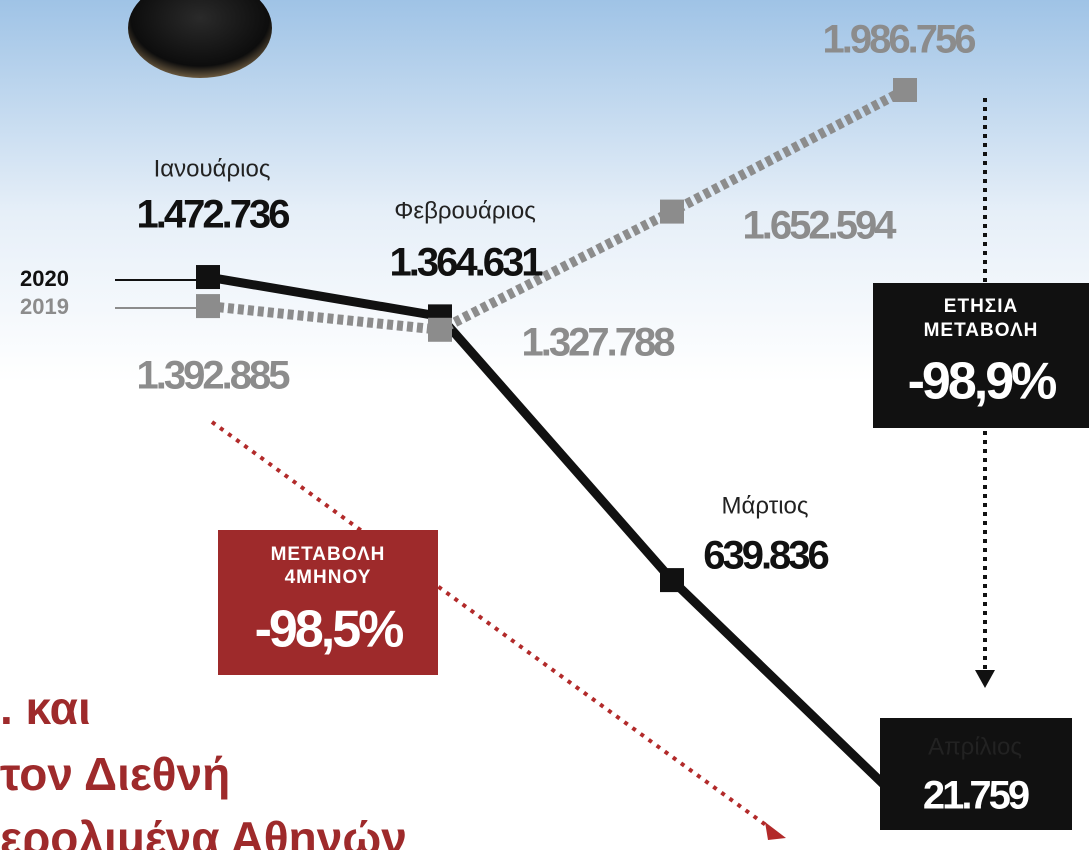  What do you see at coordinates (44, 278) in the screenshot?
I see `legend-label: 2020` at bounding box center [44, 278].